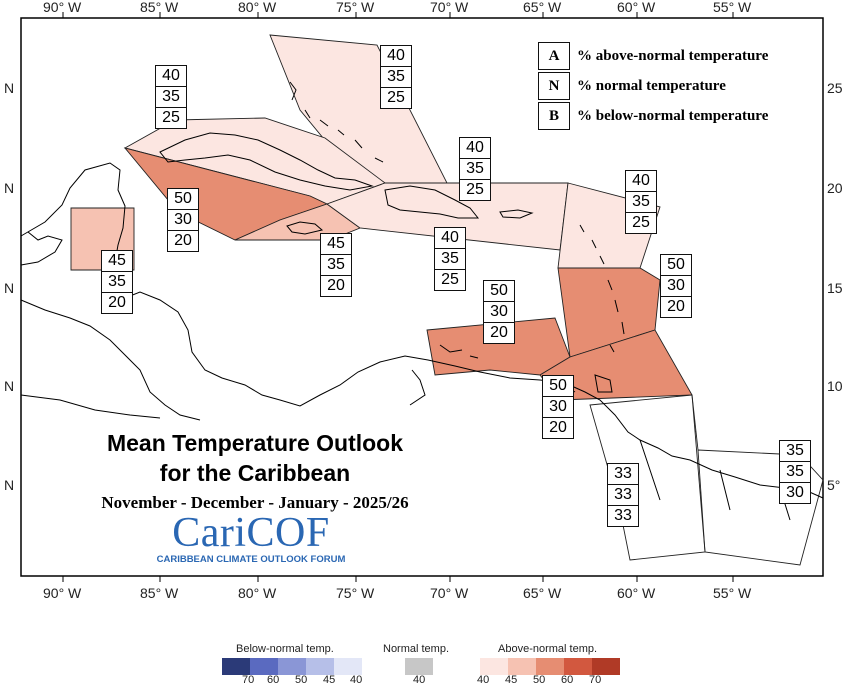 The height and width of the screenshot is (686, 845). Describe the element at coordinates (673, 115) in the screenshot. I see `legend-text: % below-normal temperature` at that location.